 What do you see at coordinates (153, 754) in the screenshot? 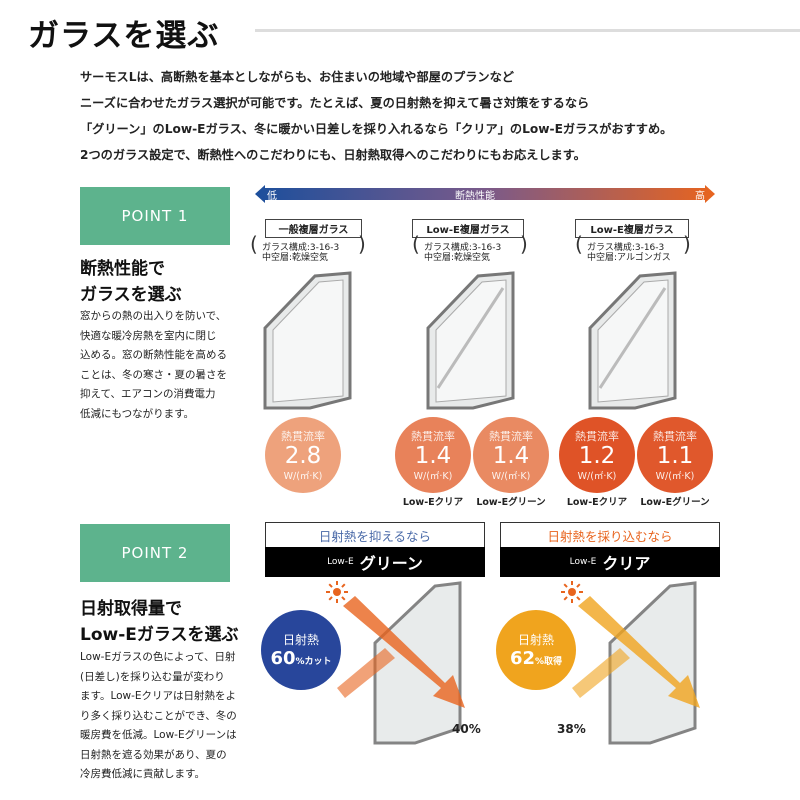
I see `body-line: 日射熱を遮る効果があり、夏の` at bounding box center [153, 754].